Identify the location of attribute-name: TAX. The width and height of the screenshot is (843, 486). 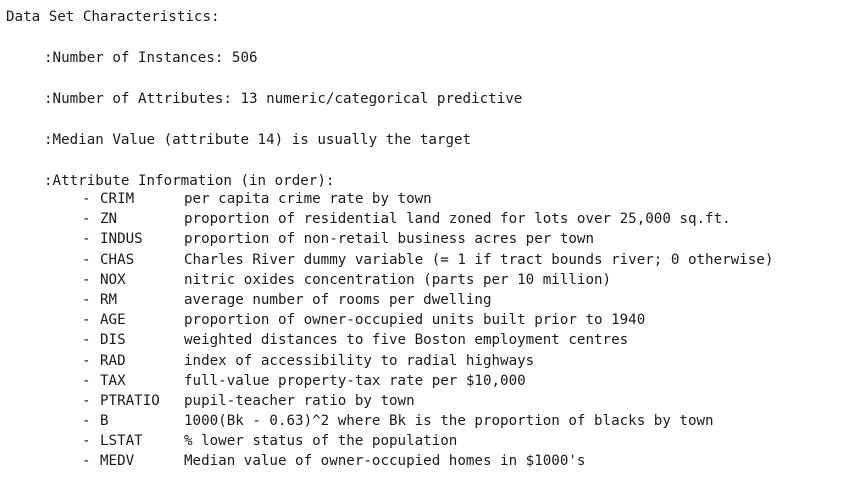
(113, 380).